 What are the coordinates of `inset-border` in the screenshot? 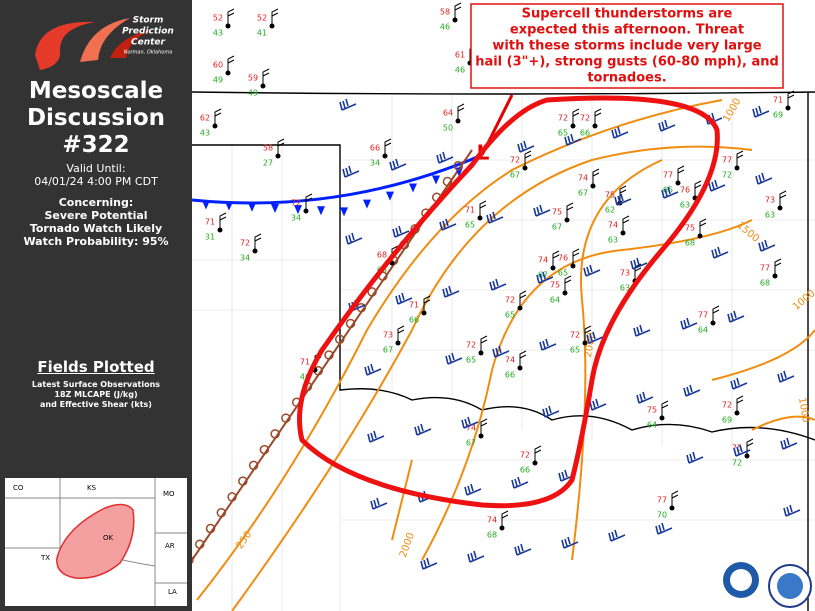 It's located at (96, 542).